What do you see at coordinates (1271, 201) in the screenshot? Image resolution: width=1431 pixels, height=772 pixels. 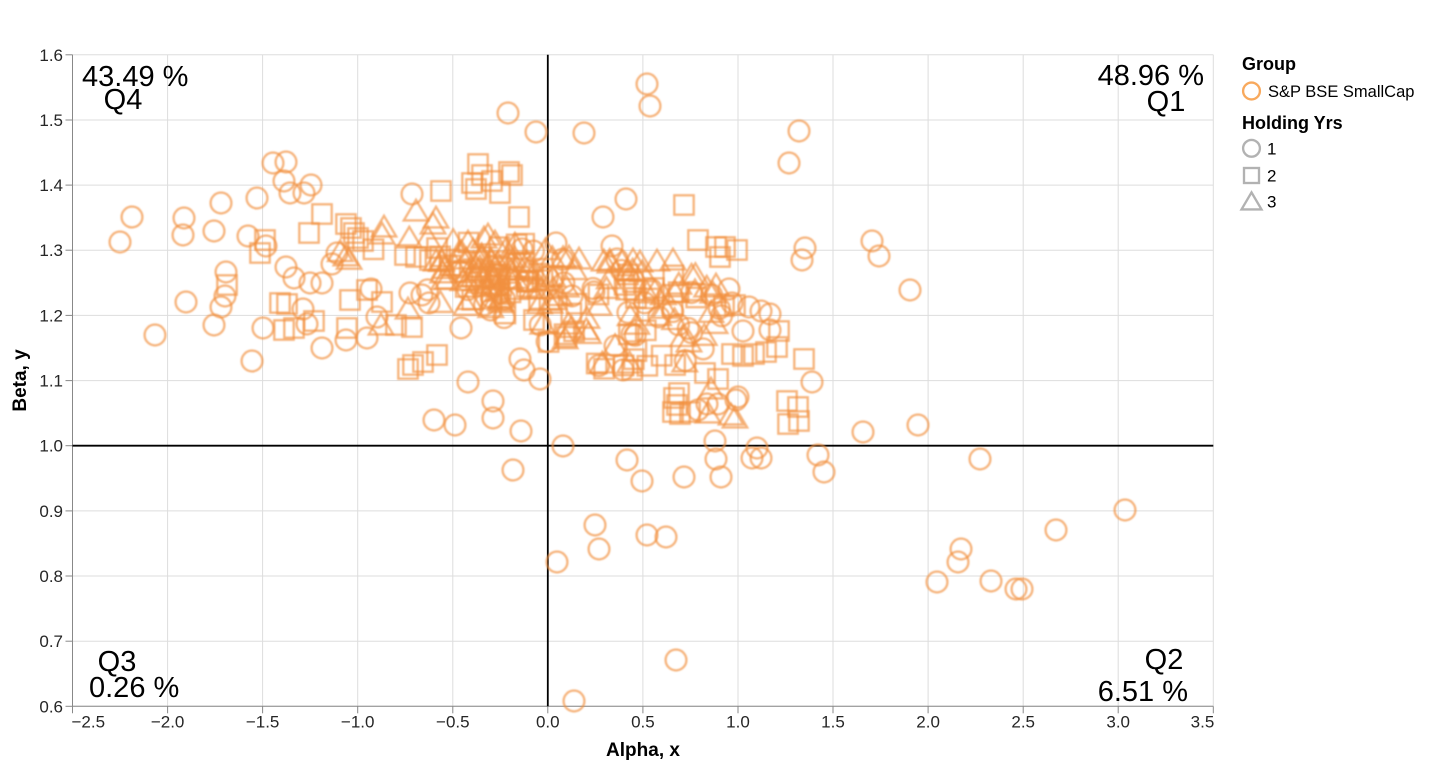 I see `svg-text: 3` at bounding box center [1271, 201].